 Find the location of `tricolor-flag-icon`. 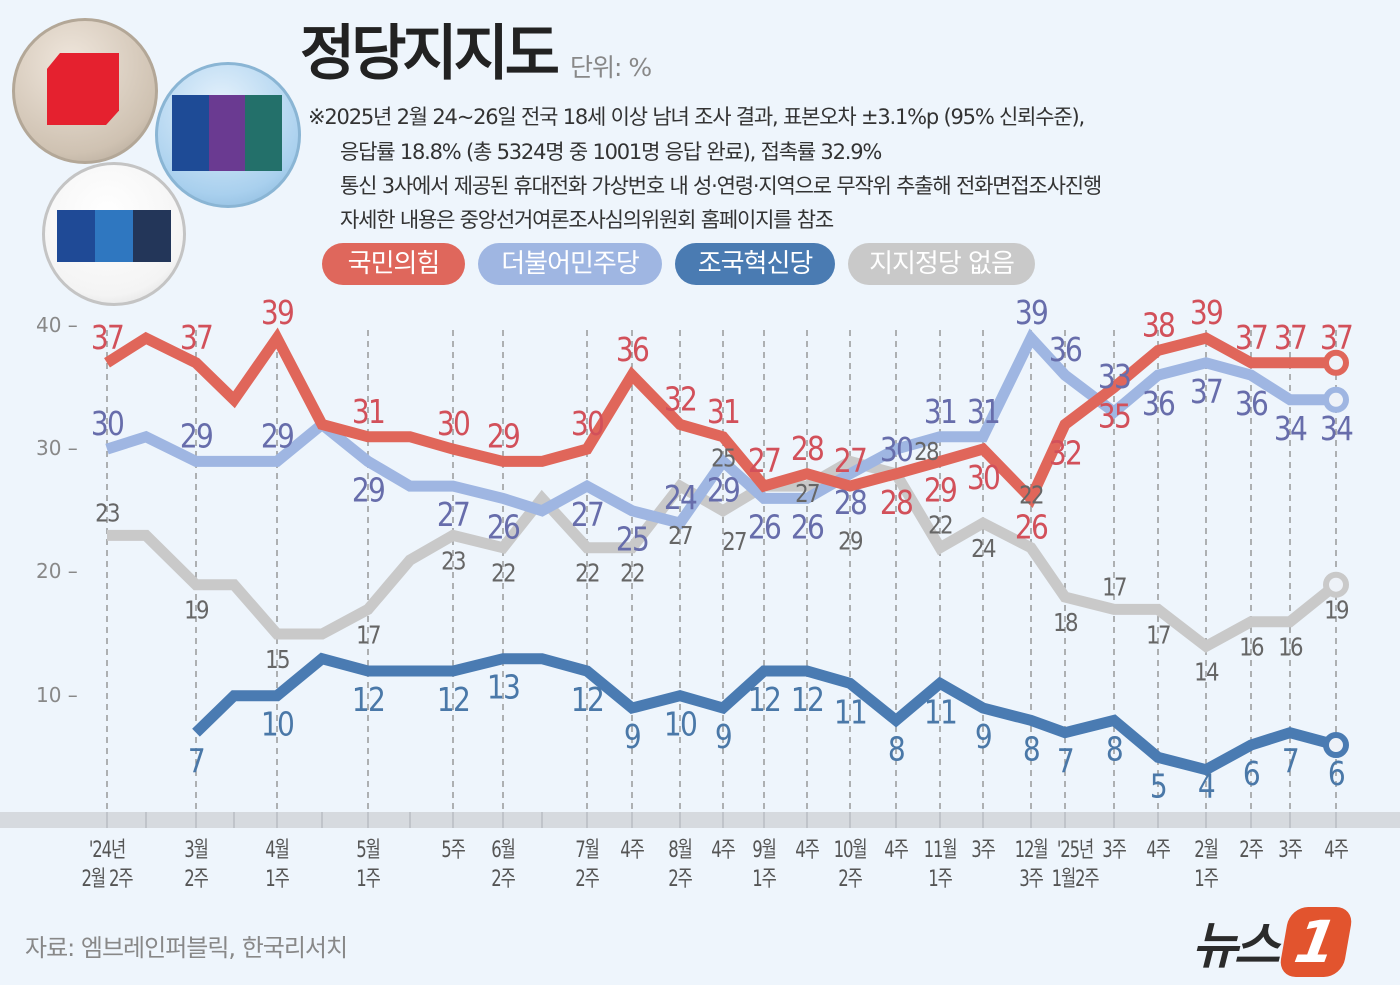

tricolor-flag-icon is located at coordinates (227, 133).